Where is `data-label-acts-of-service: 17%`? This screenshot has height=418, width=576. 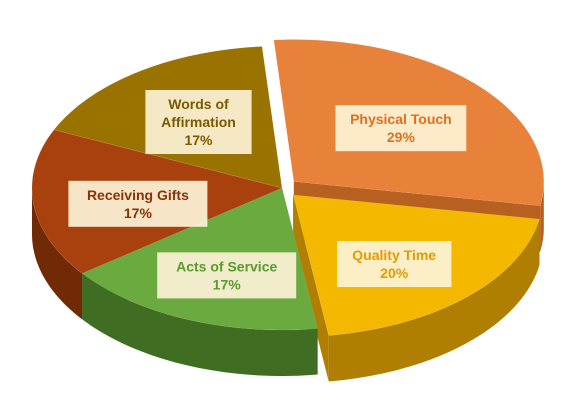 data-label-acts-of-service: 17% is located at coordinates (227, 284).